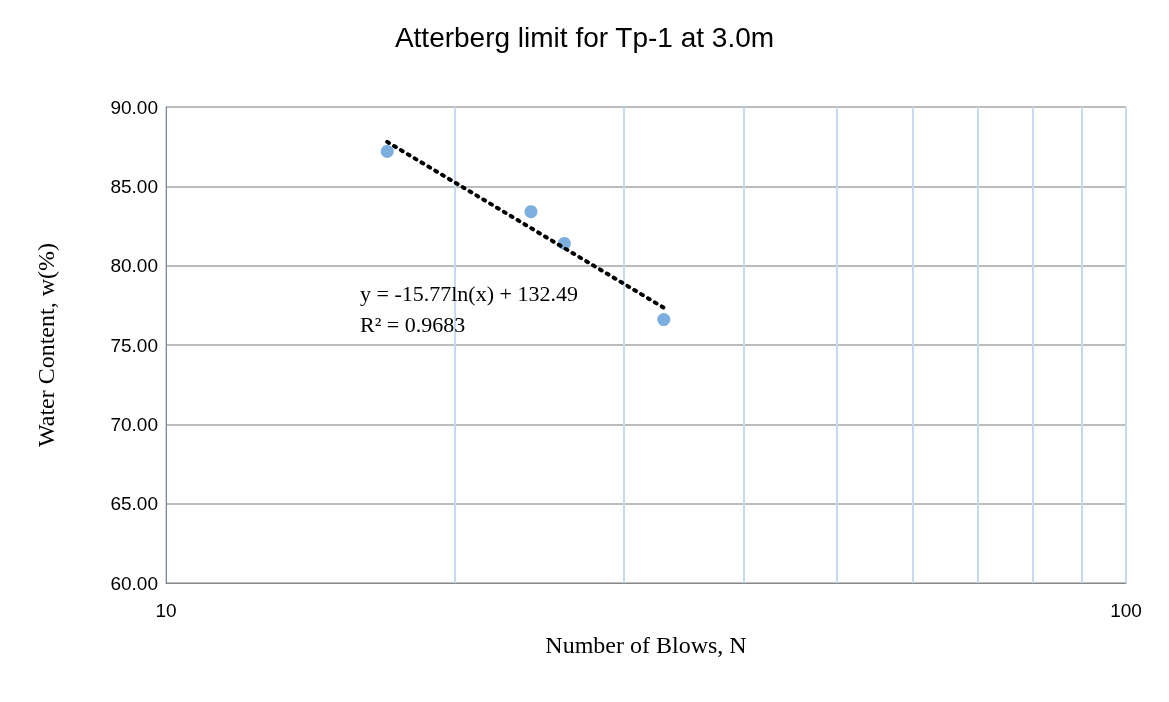 This screenshot has height=702, width=1169. What do you see at coordinates (413, 324) in the screenshot?
I see `annotation: R² = 0.9683` at bounding box center [413, 324].